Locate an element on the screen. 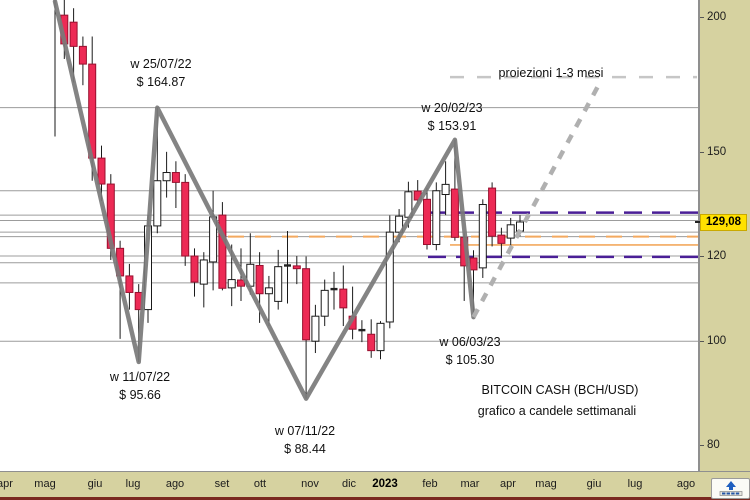 Image resolution: width=750 pixels, height=500 pixels. time-axis-band is located at coordinates (375, 485).